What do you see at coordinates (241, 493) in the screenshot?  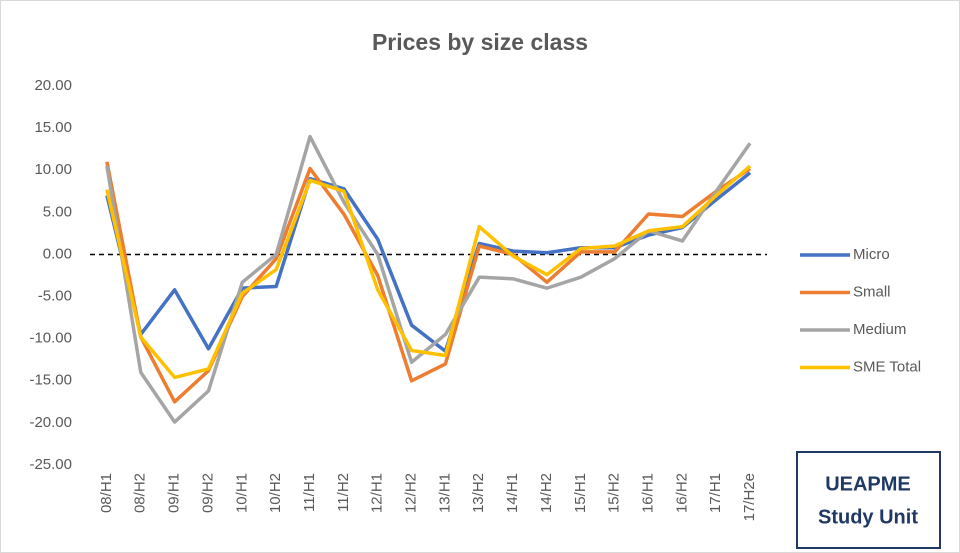 I see `x-tick-label: 10/H1` at bounding box center [241, 493].